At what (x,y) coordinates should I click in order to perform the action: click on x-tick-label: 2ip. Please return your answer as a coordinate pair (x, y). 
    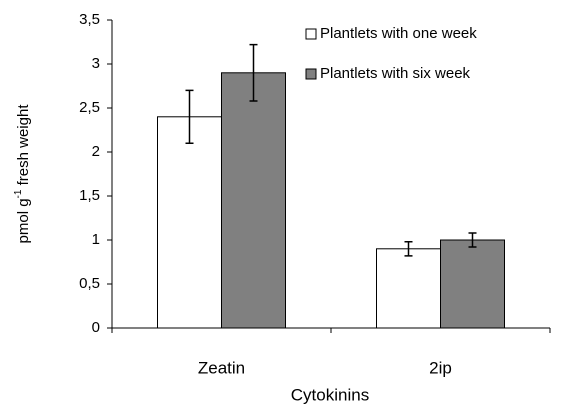
    Looking at the image, I should click on (440, 367).